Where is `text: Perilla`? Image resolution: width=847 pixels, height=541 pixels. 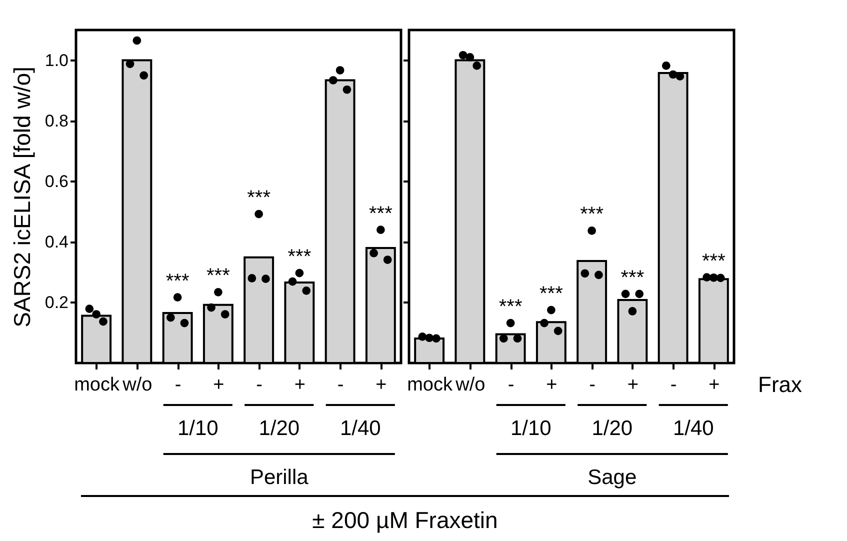 text: Perilla is located at coordinates (279, 477).